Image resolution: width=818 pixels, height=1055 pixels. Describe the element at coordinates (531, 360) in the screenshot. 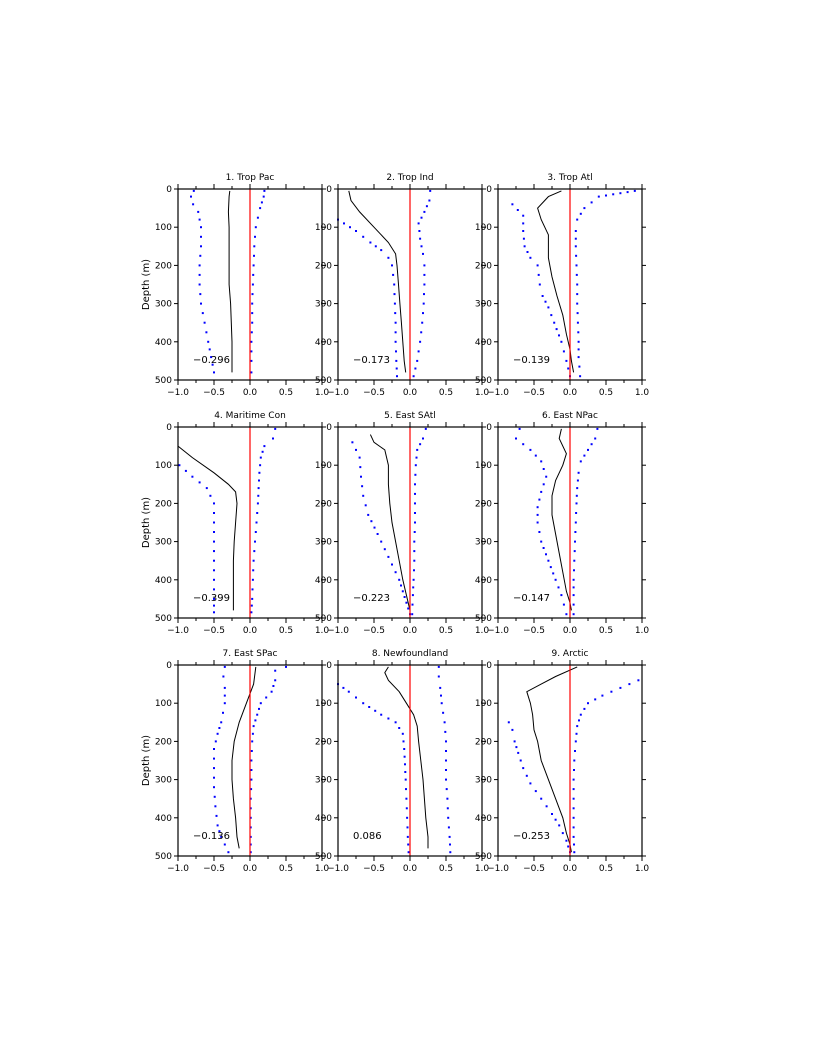

I see `correlation-value: −0.139` at that location.